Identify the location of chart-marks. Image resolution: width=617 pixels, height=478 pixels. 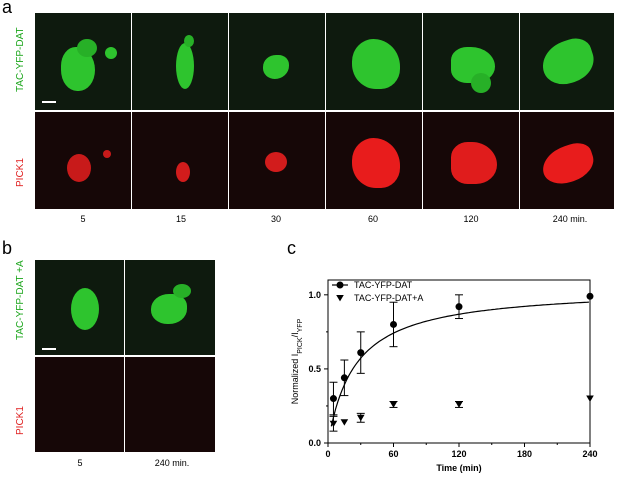
(461, 362).